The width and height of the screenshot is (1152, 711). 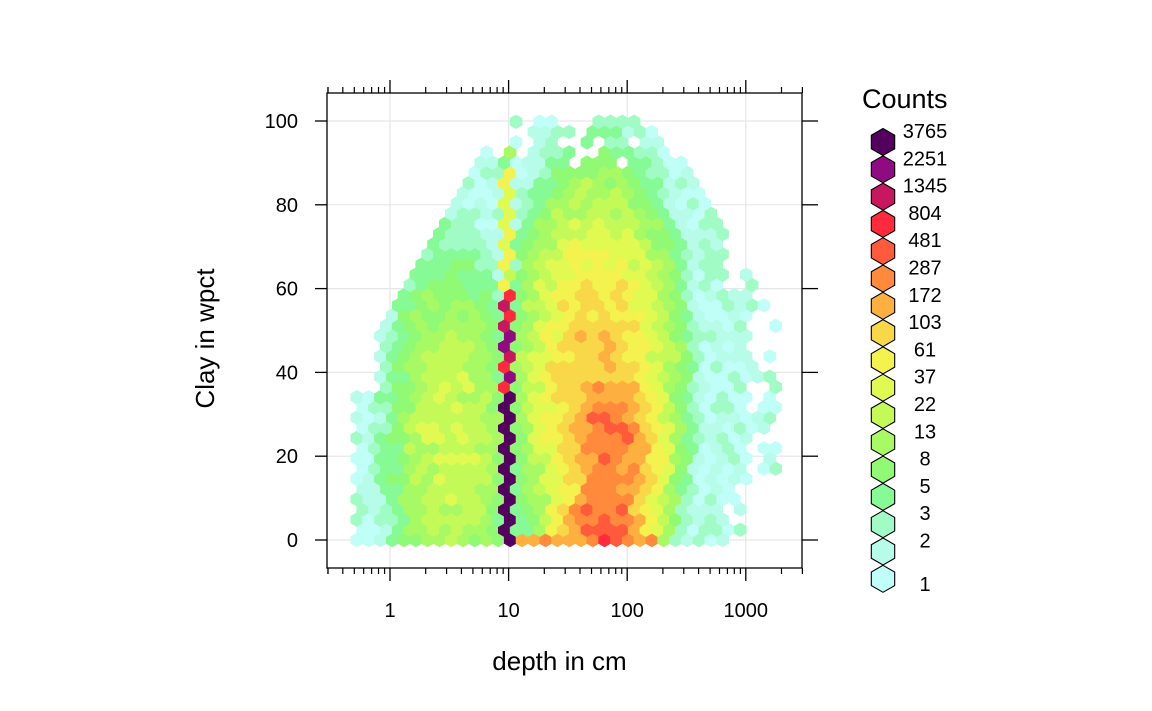 I want to click on legend-label: 804, so click(x=924, y=214).